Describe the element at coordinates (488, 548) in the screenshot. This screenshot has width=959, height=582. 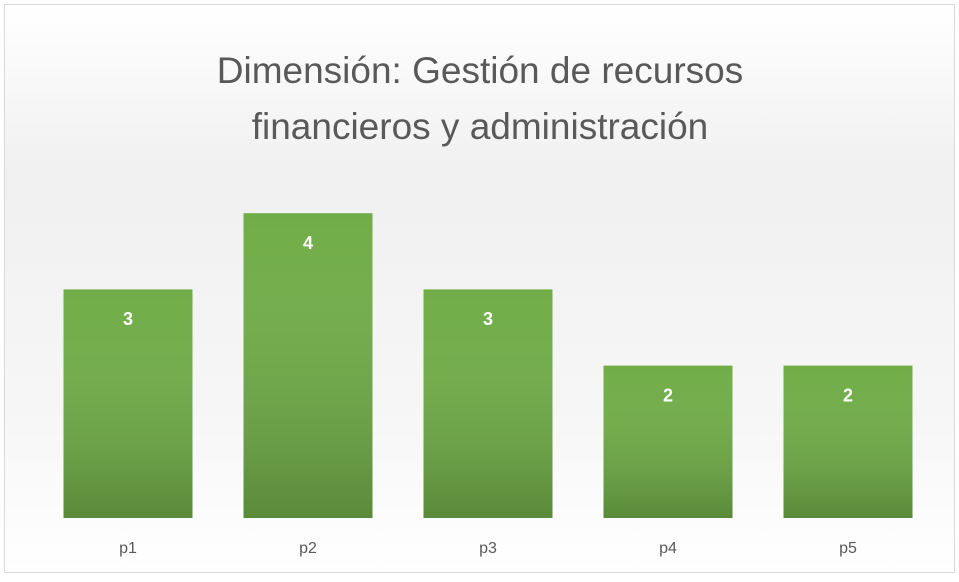
I see `x-tick-label: p3` at that location.